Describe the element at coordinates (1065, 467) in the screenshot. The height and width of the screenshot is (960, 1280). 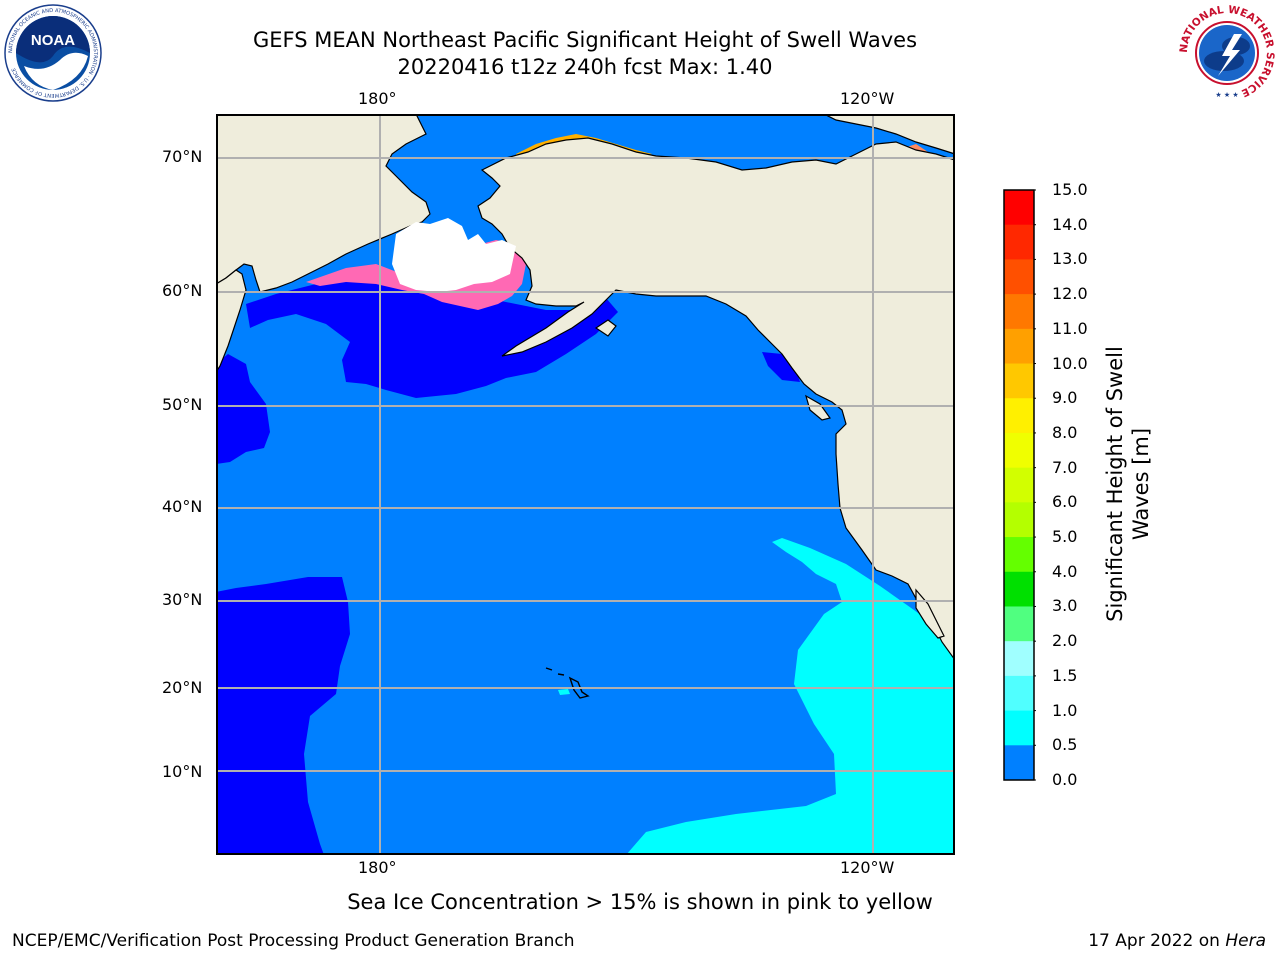
I see `colorbar-tick-label: 7.0` at that location.